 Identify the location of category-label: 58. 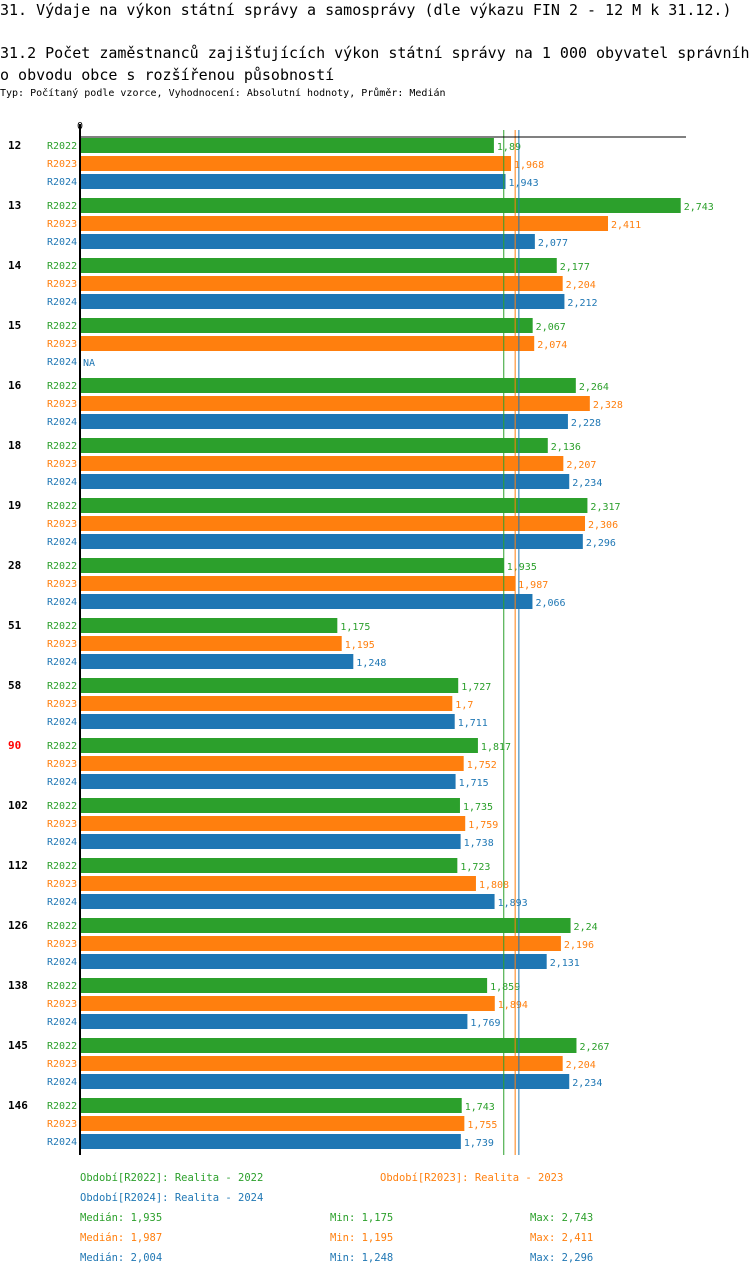
(14, 685).